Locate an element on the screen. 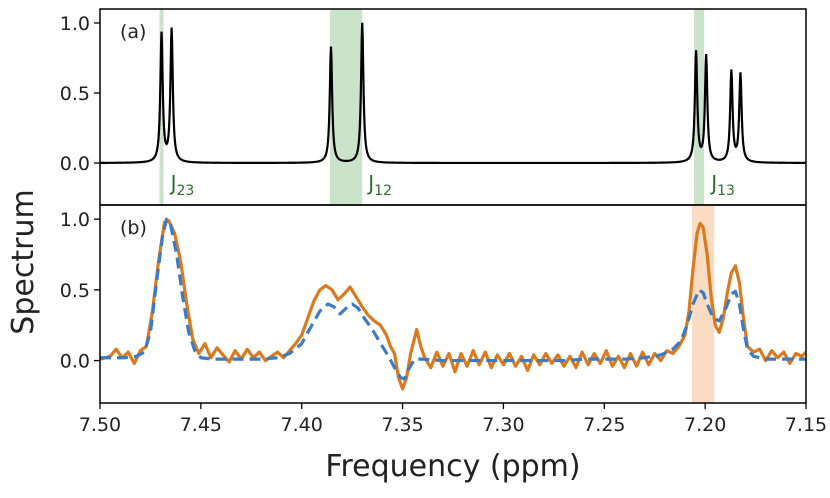 The width and height of the screenshot is (830, 498). x-tick-label: 7.35 is located at coordinates (402, 425).